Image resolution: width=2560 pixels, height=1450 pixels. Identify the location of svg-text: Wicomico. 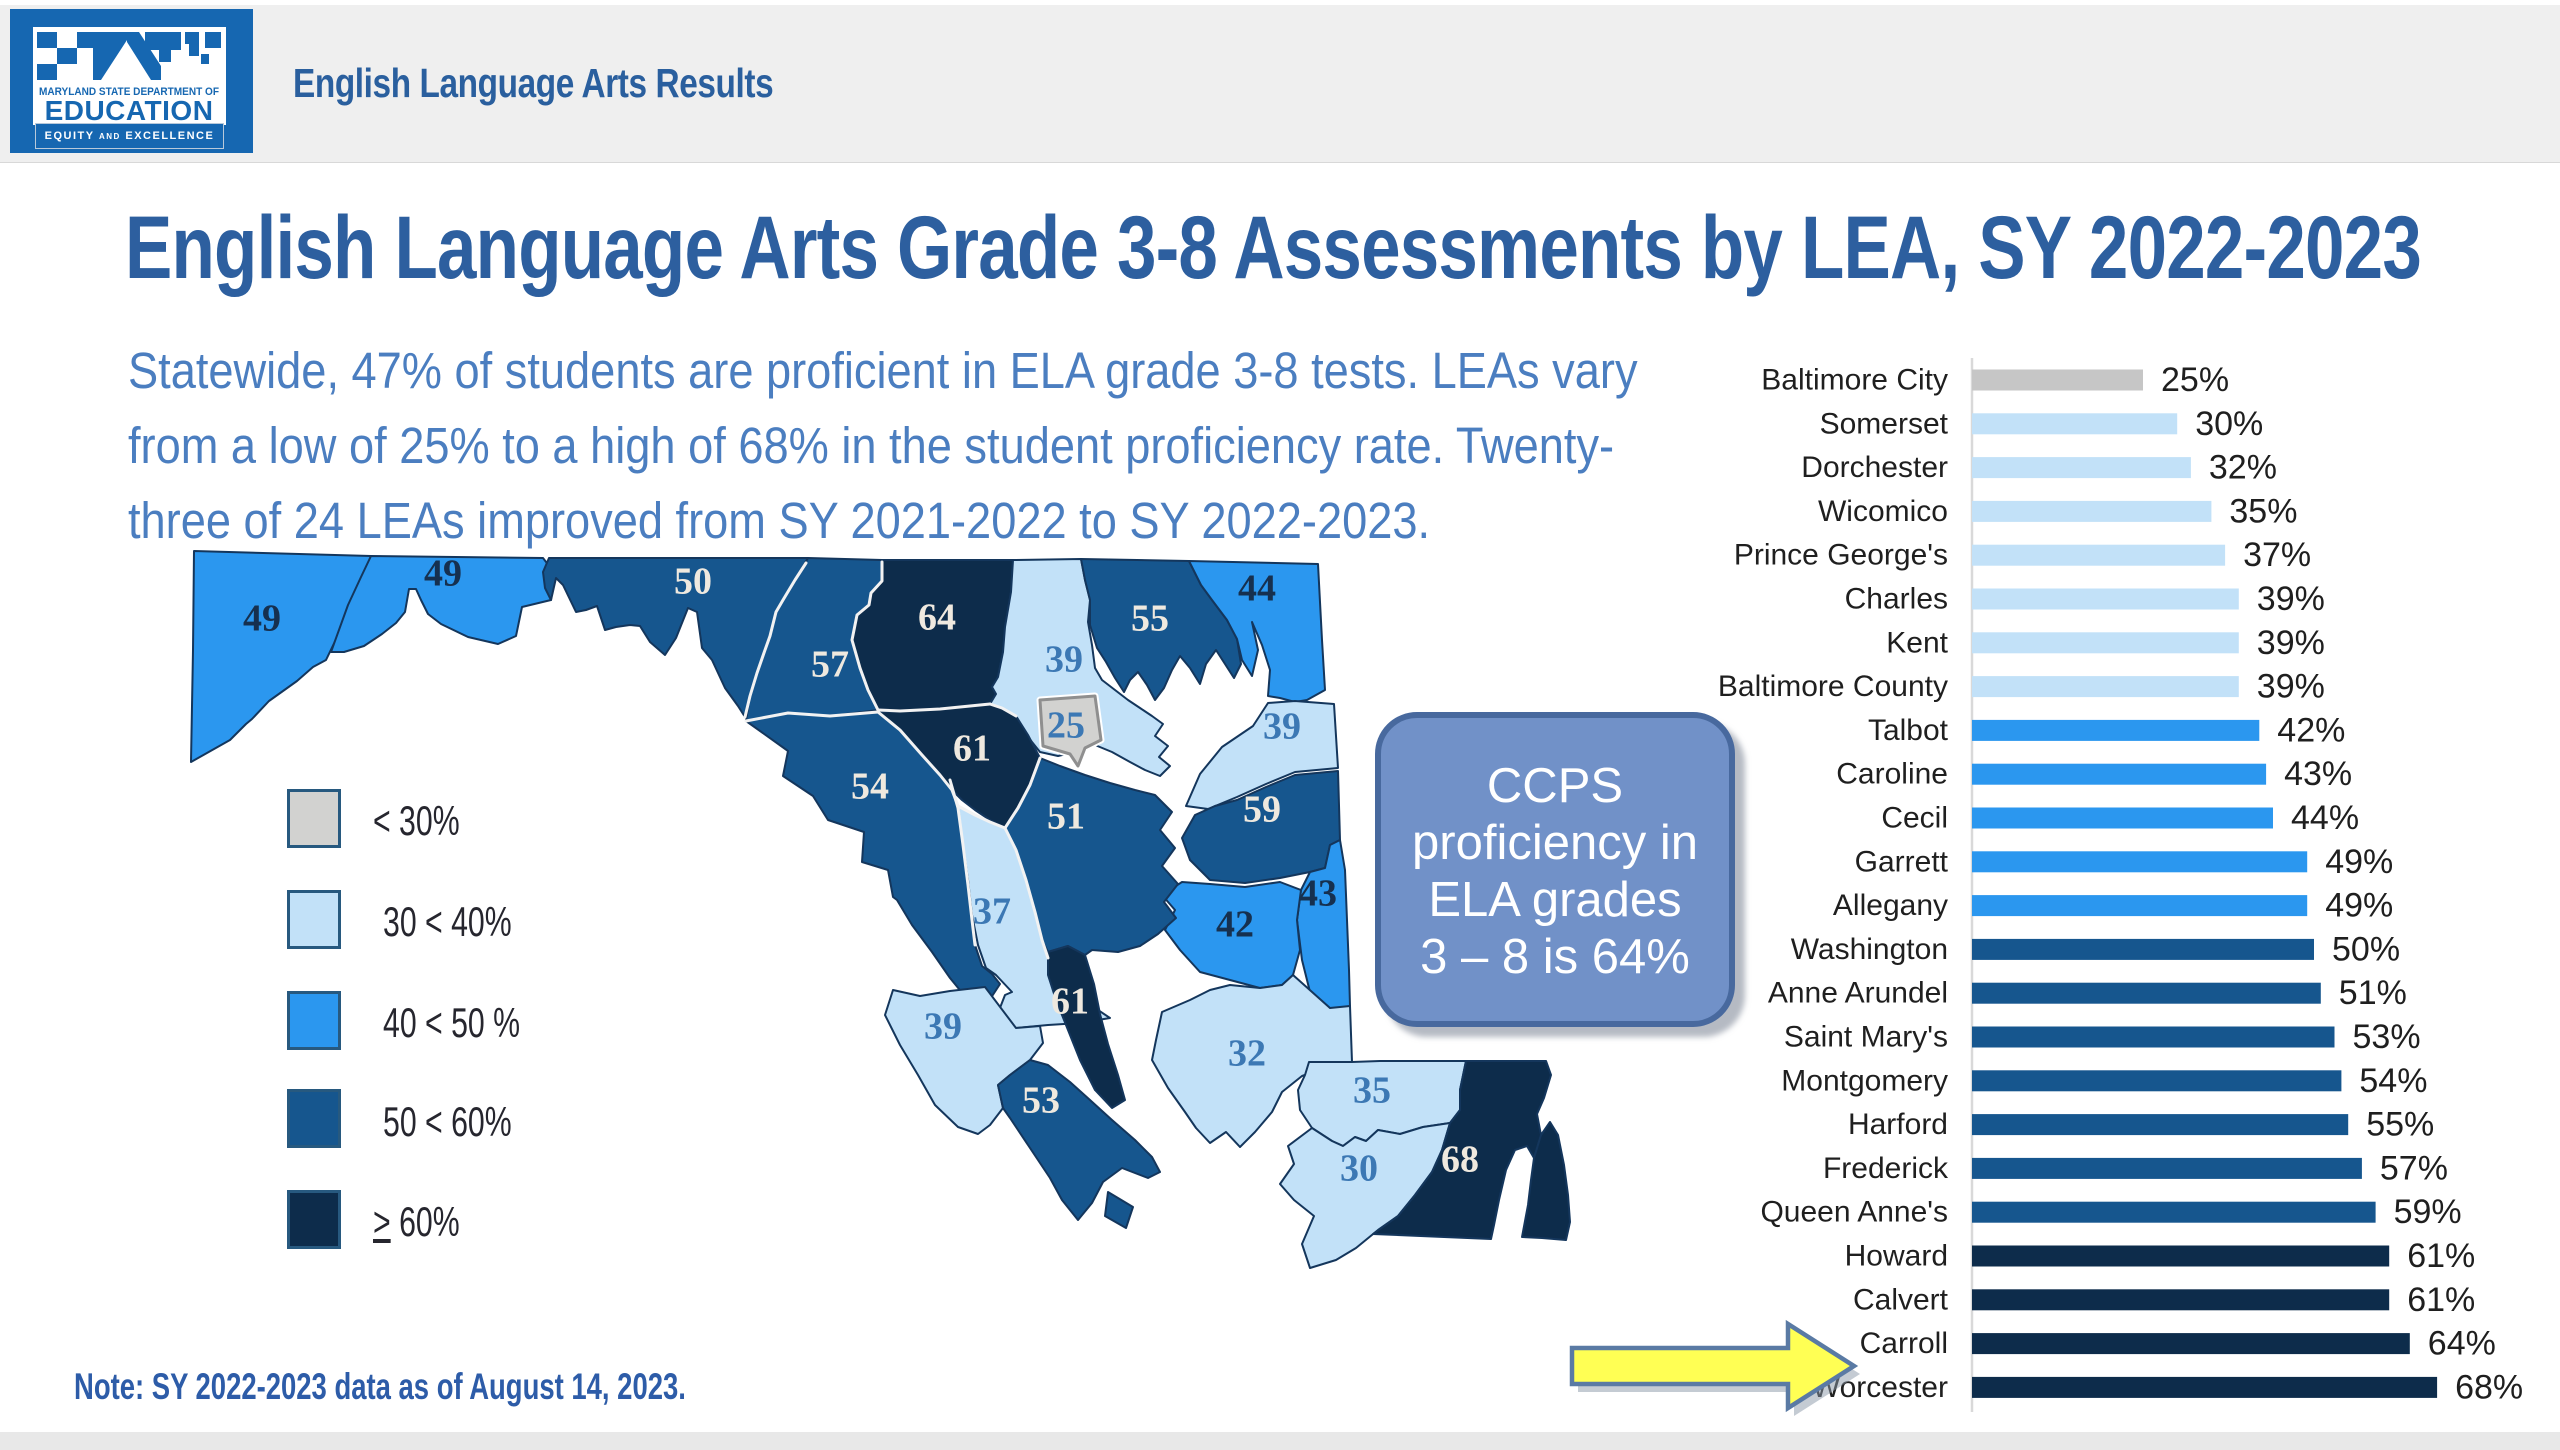
(1883, 511).